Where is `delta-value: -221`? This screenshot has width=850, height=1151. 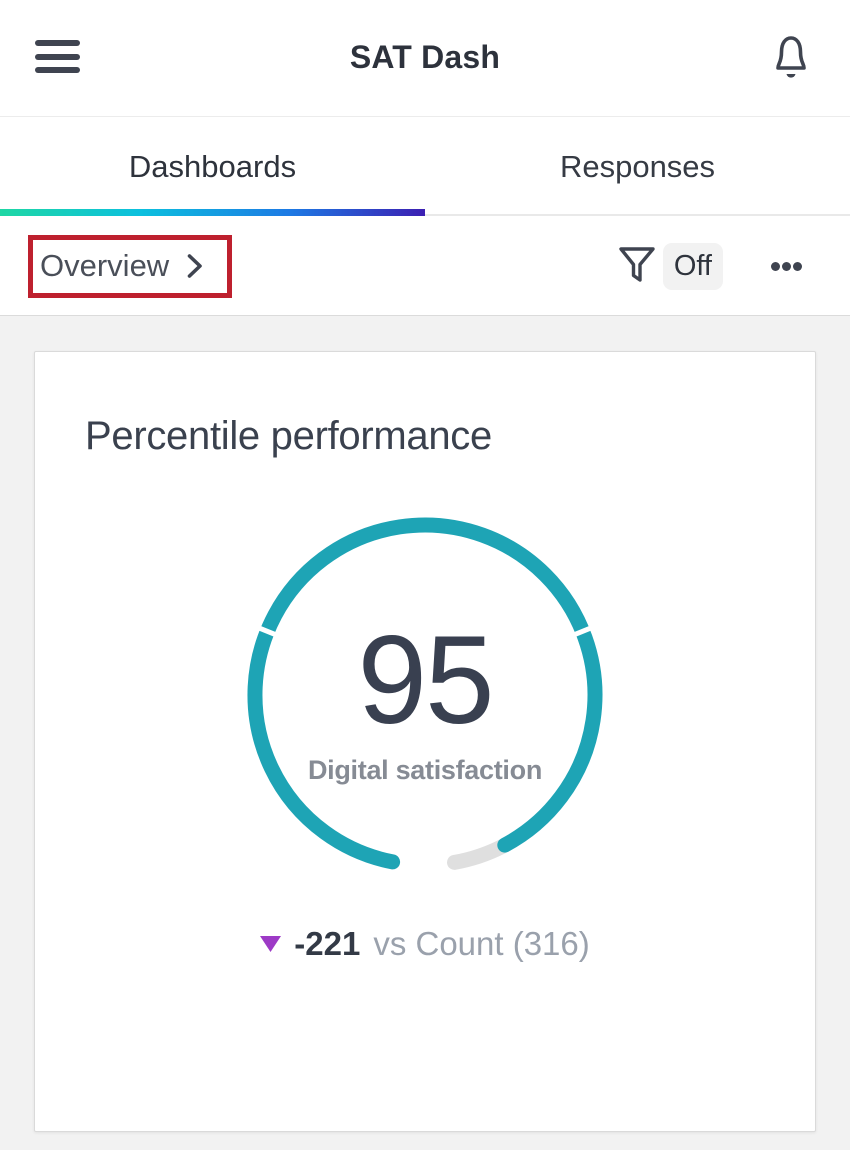 delta-value: -221 is located at coordinates (327, 943).